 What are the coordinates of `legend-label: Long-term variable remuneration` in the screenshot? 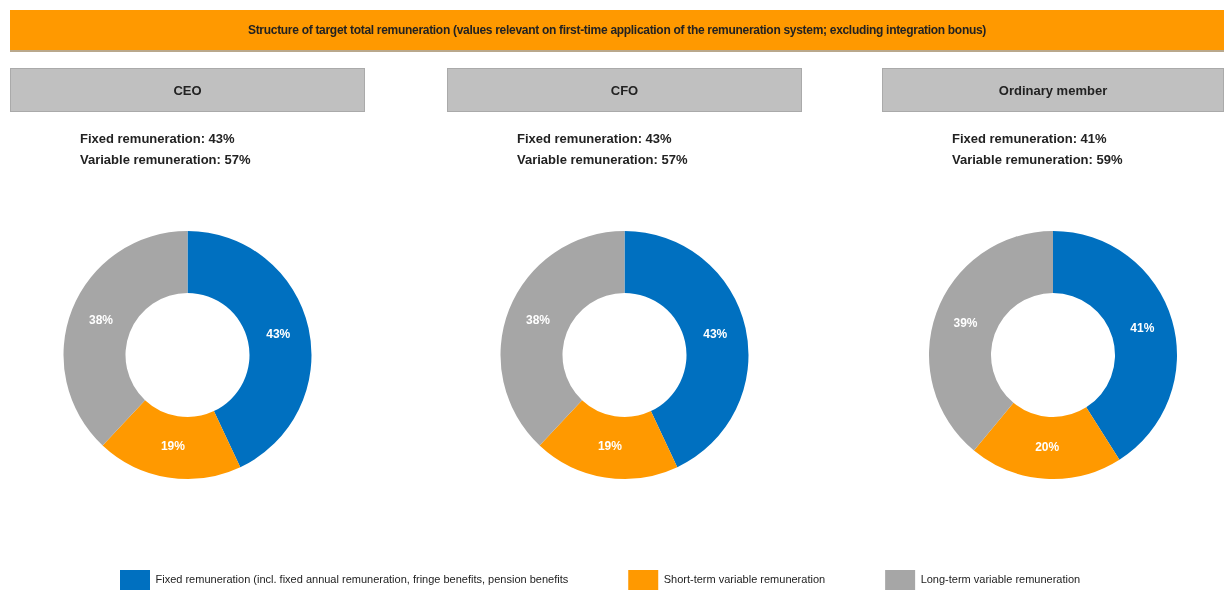 It's located at (1000, 579).